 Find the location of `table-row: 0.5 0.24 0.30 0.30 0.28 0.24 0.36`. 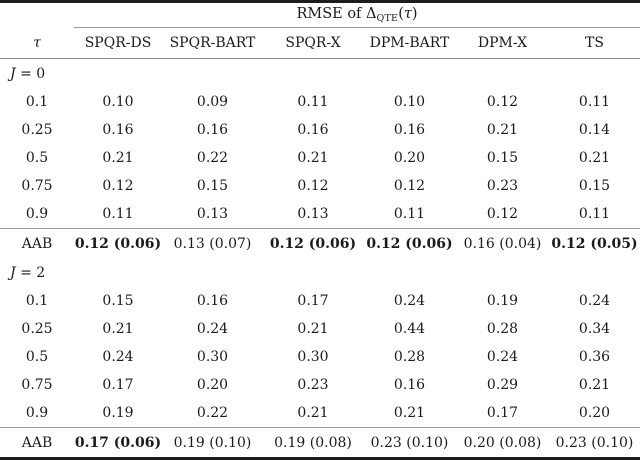

table-row: 0.5 0.24 0.30 0.30 0.28 0.24 0.36 is located at coordinates (320, 357).